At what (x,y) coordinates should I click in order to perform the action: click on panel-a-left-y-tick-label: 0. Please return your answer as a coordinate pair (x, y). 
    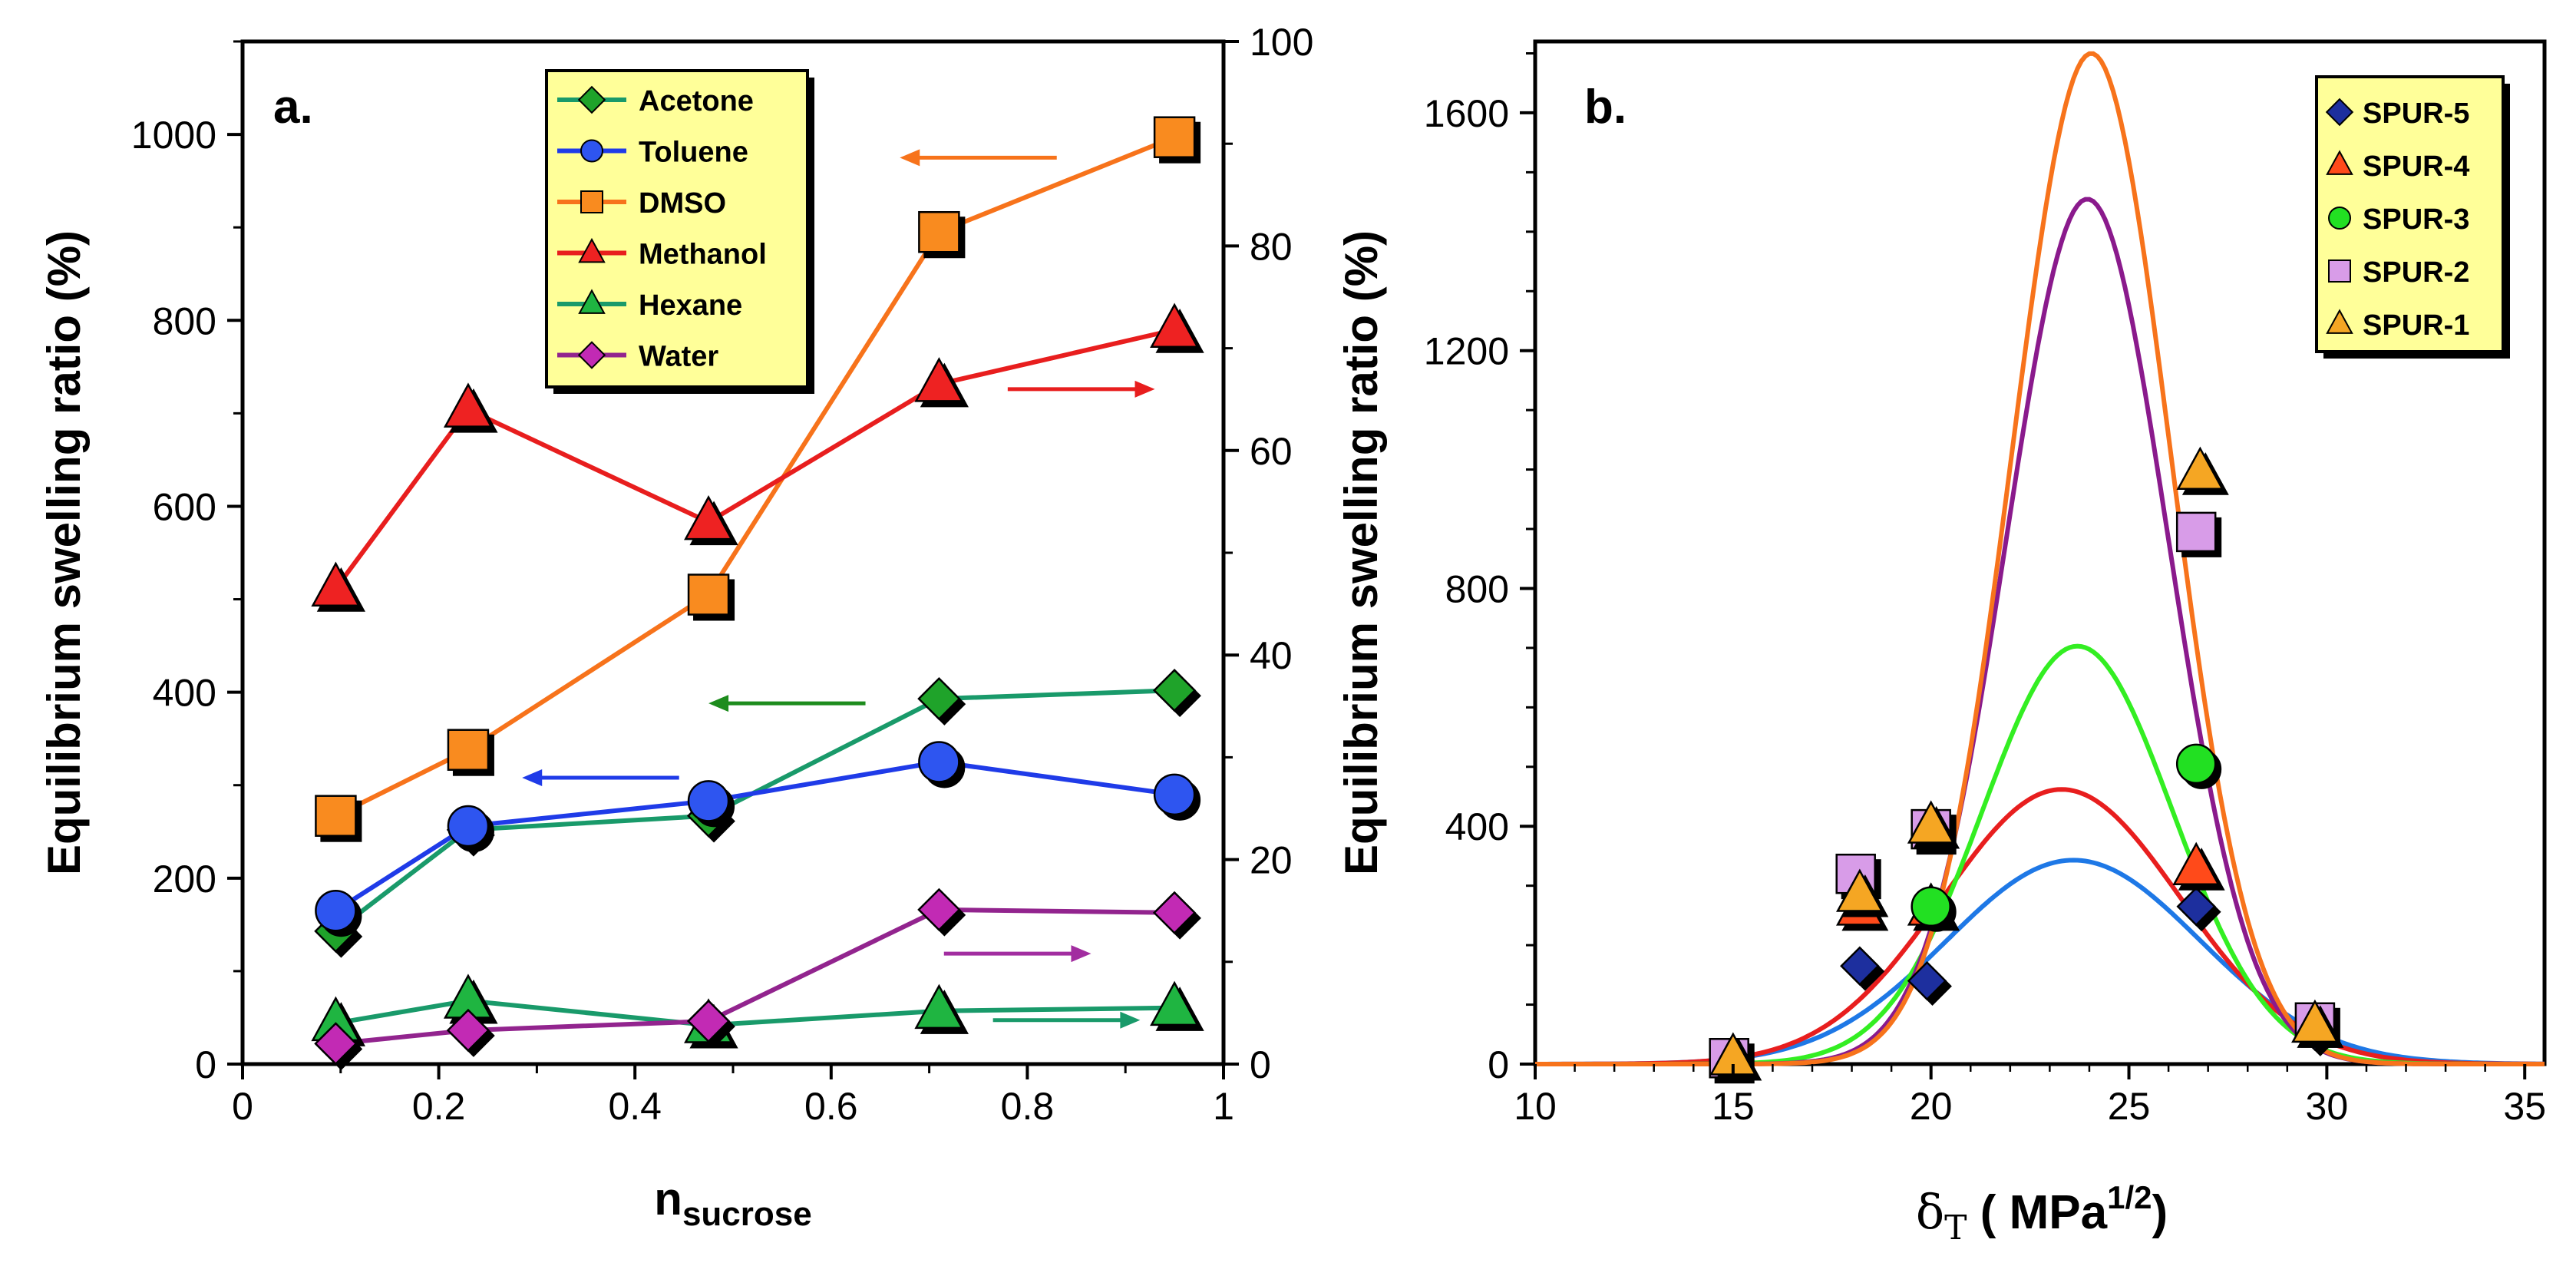
    Looking at the image, I should click on (205, 1064).